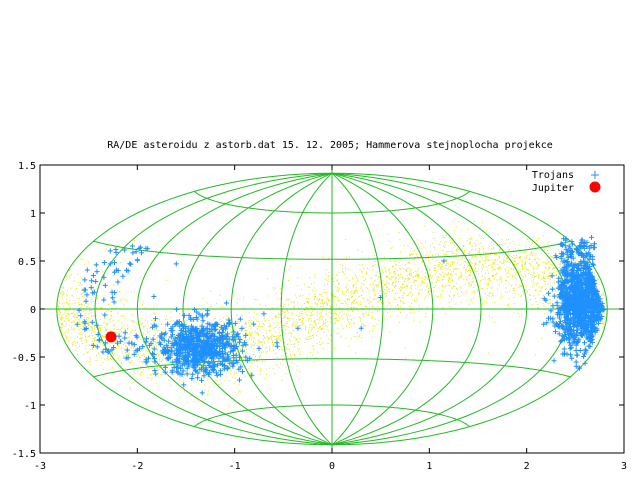  I want to click on jupiter-point, so click(111, 337).